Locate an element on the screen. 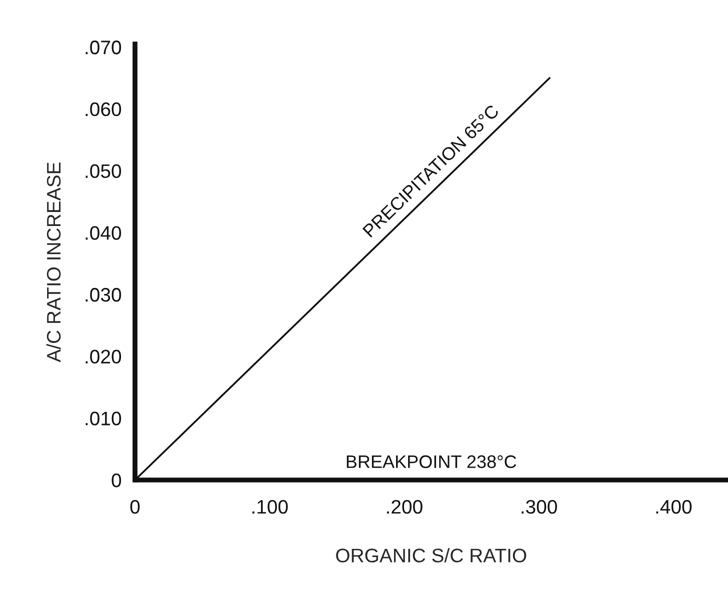  x-tick-label: .100 is located at coordinates (270, 507).